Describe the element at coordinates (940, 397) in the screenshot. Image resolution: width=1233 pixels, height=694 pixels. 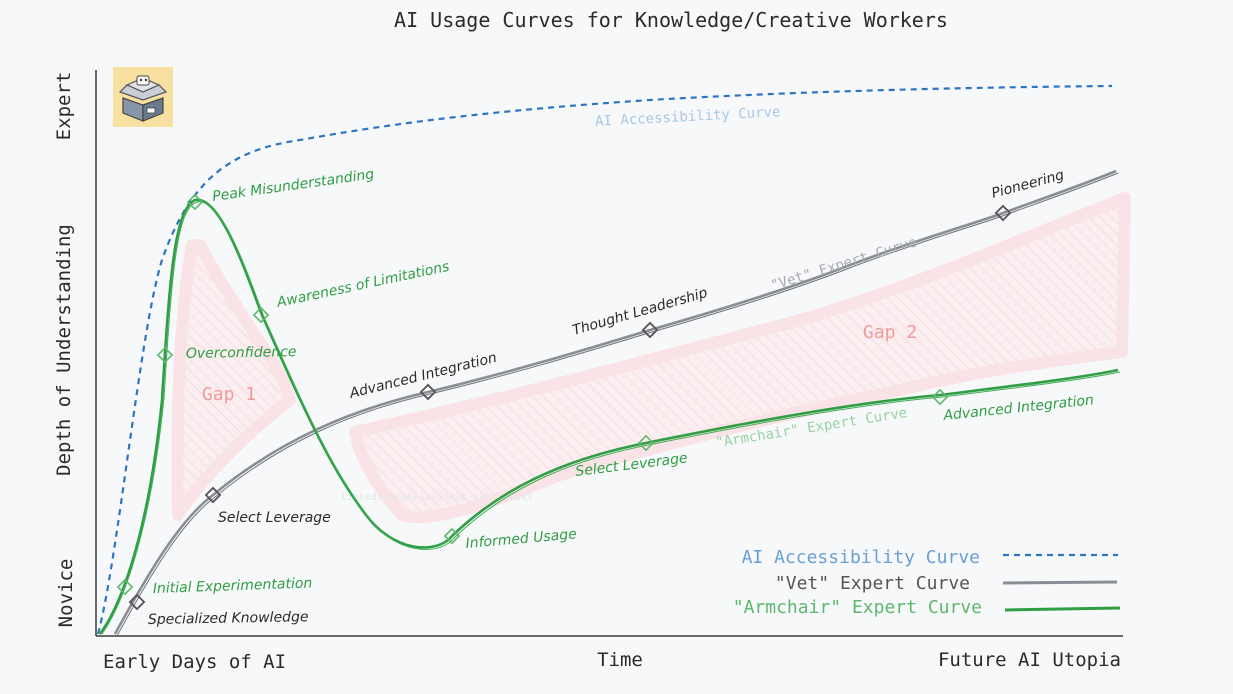
I see `milestone-marker-armchair-advanced` at that location.